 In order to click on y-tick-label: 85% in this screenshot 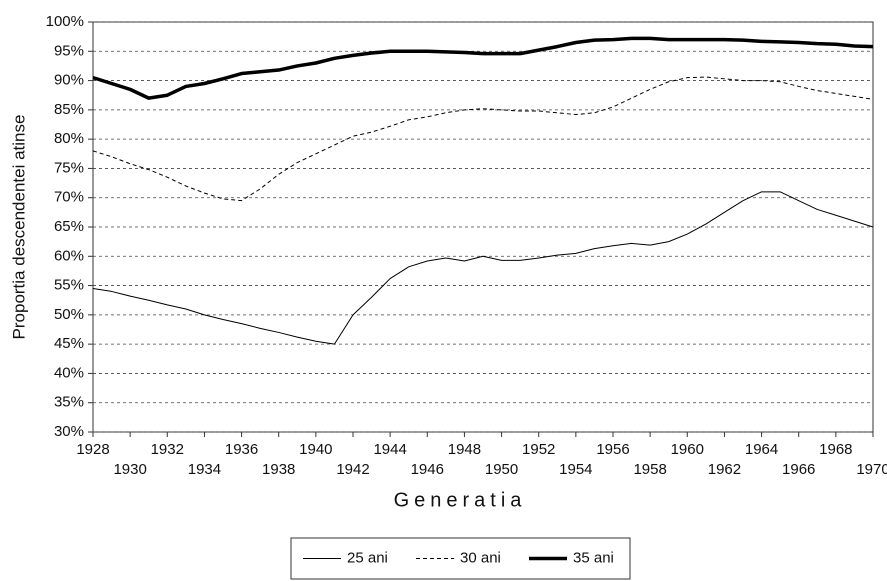, I will do `click(69, 109)`.